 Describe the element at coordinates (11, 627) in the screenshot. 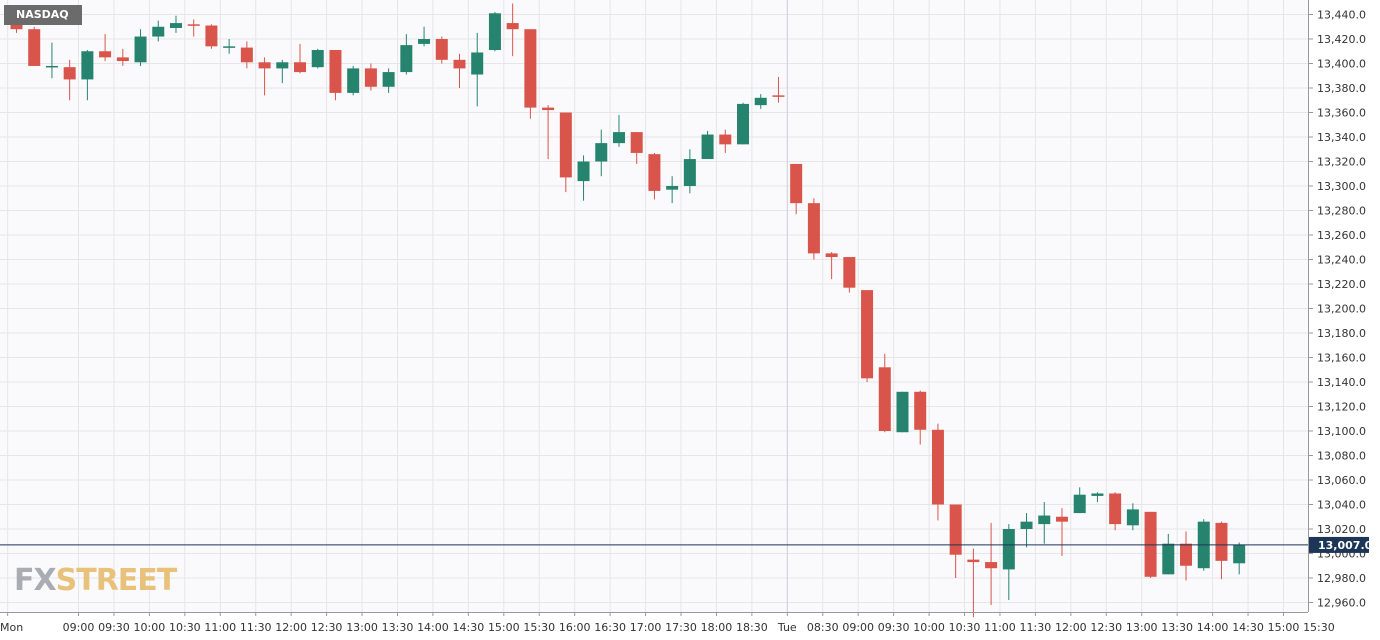

I see `x-tick-label: Mon` at that location.